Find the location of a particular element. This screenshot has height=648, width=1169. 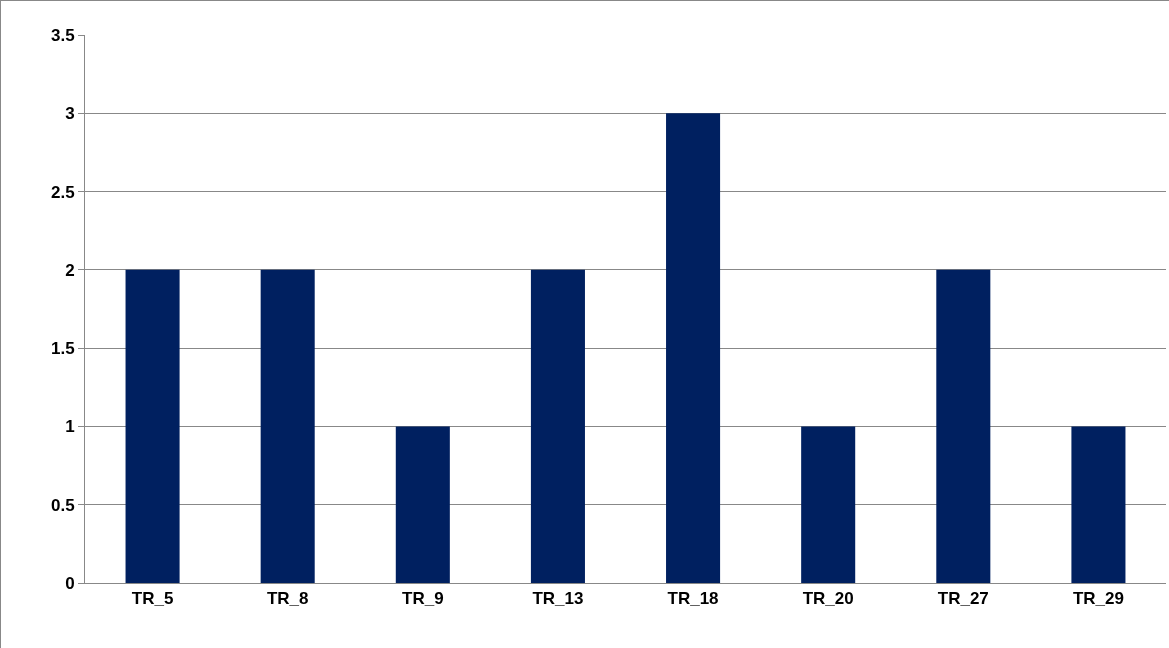

y-tick-label: 3 is located at coordinates (70, 114).